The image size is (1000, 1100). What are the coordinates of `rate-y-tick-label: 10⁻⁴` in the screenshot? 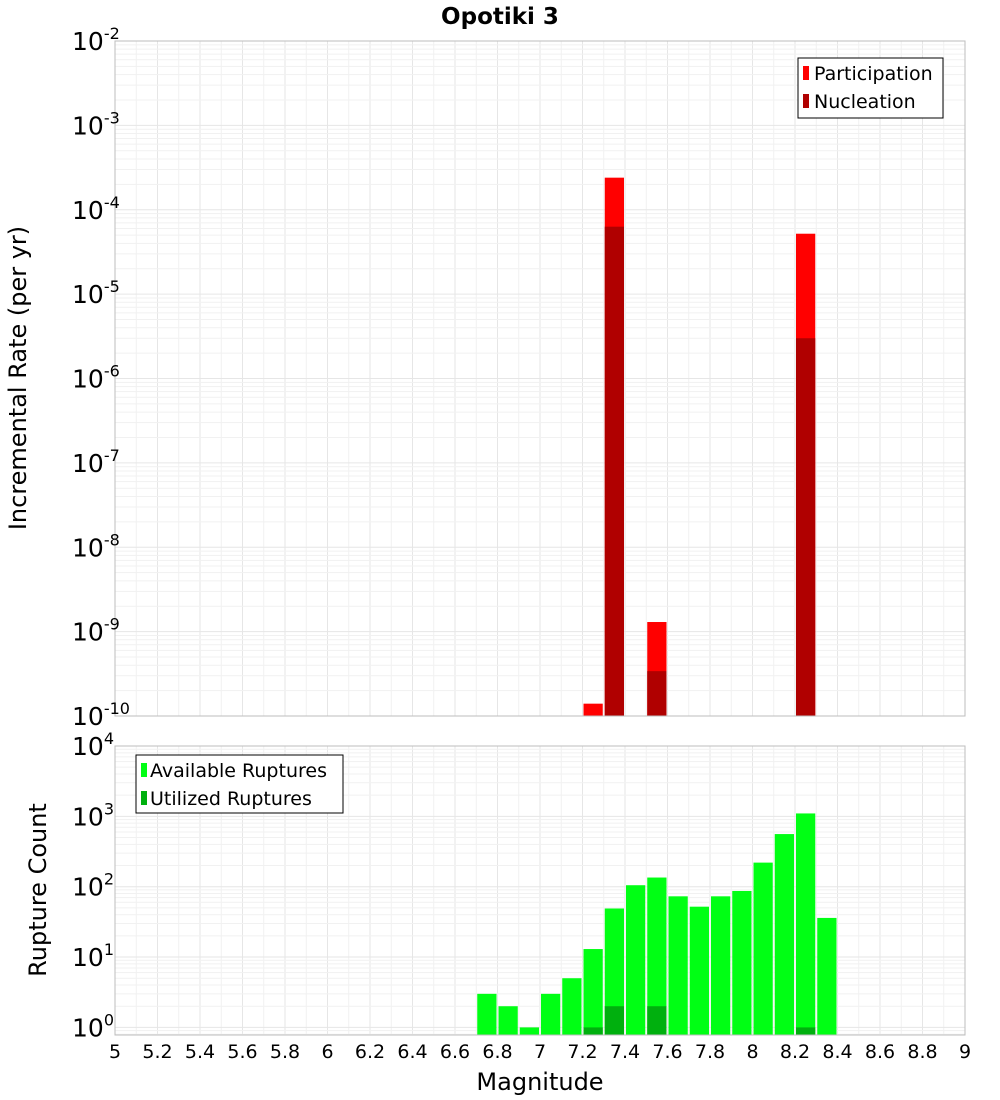 It's located at (96, 209).